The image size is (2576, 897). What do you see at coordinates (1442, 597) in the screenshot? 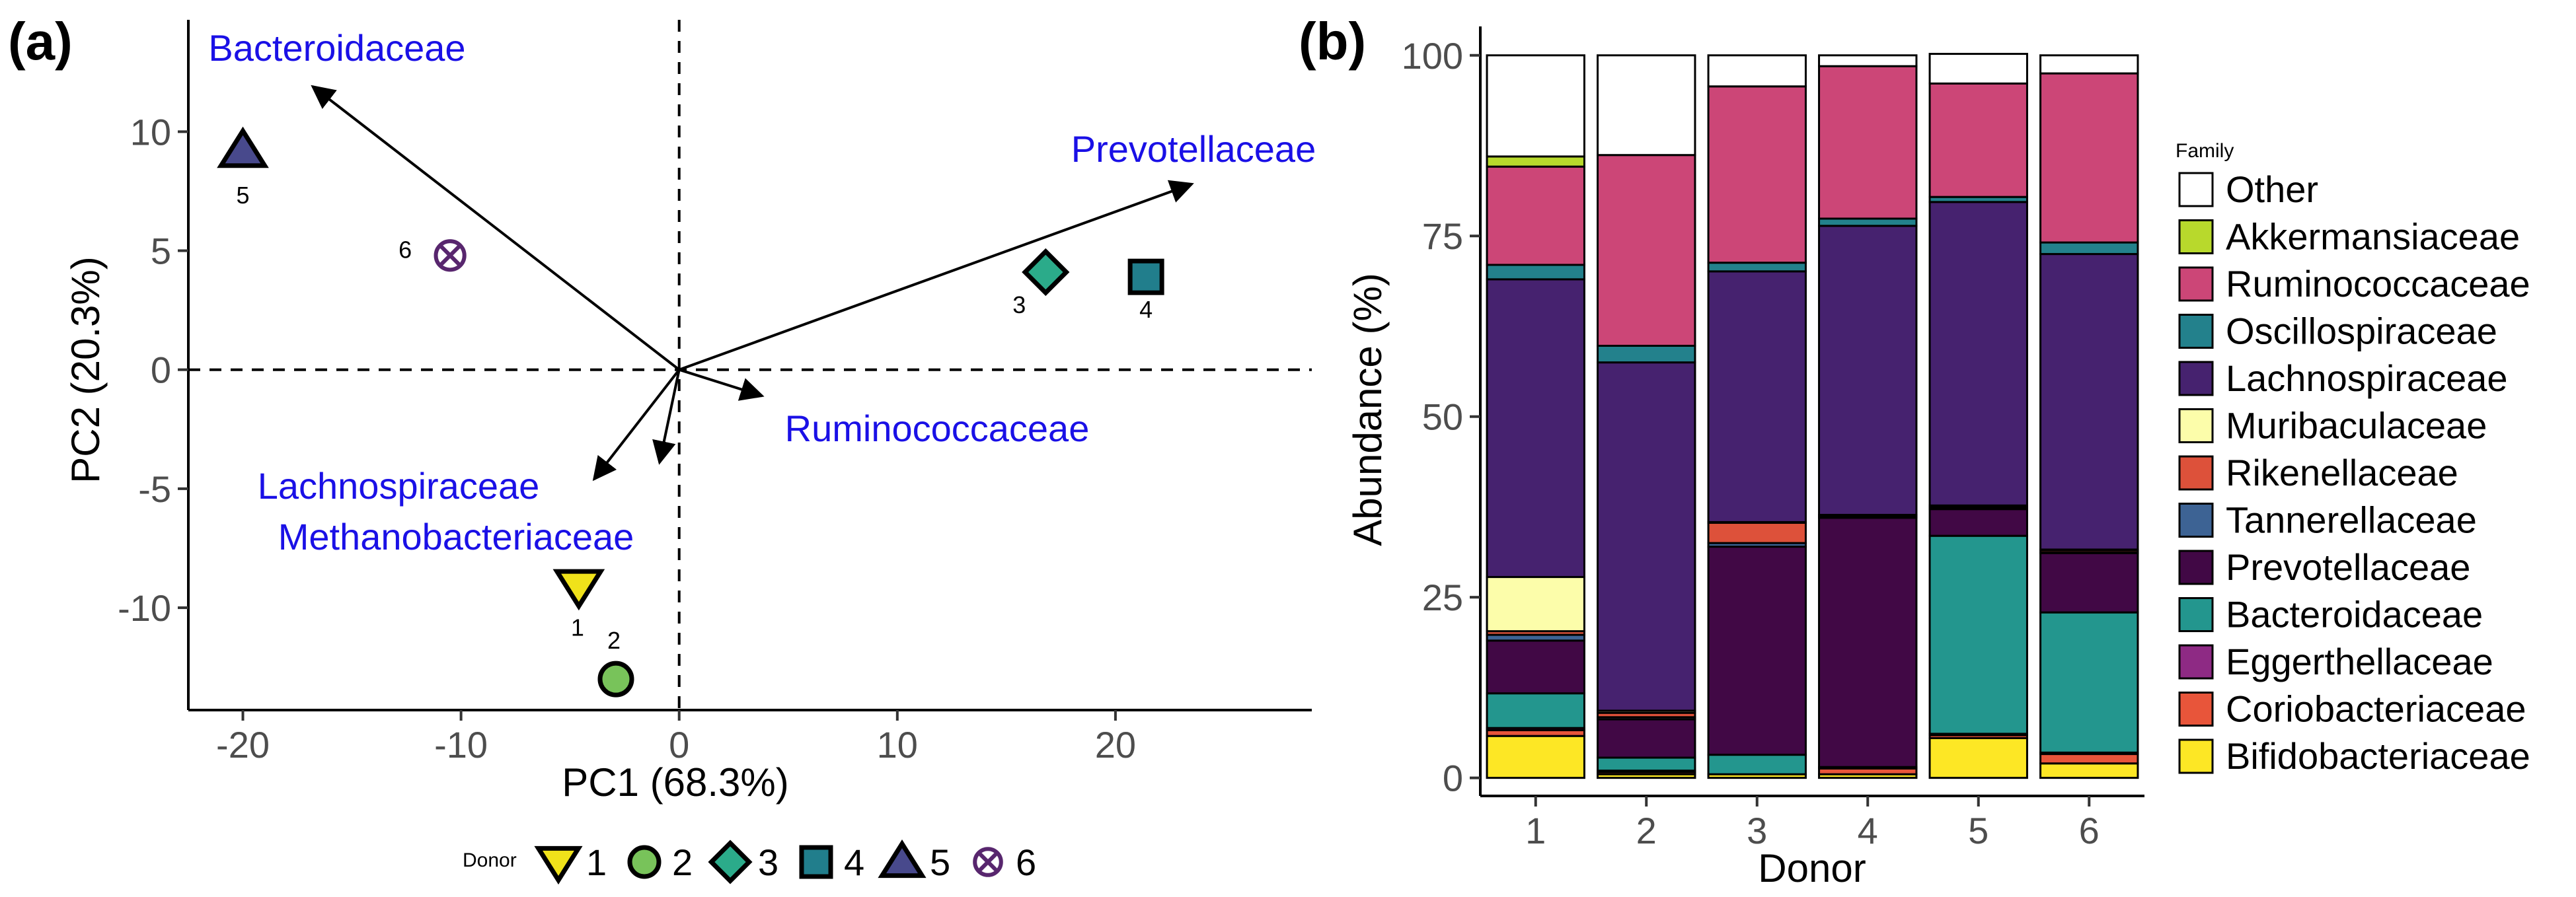
I see `bar-y-tick-label: 25` at bounding box center [1442, 597].